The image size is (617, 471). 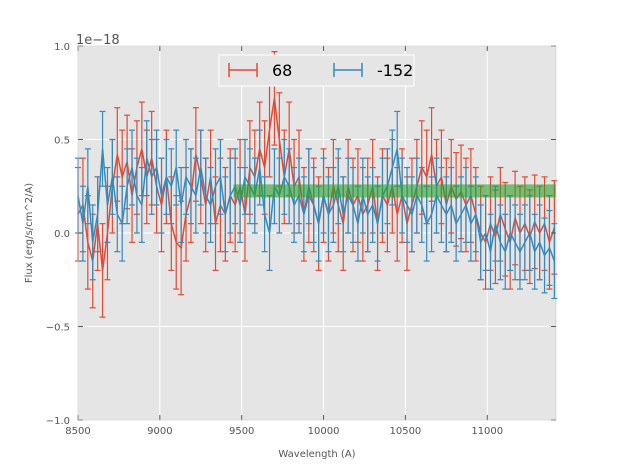 I want to click on x-tick-label: 11000, so click(x=487, y=431).